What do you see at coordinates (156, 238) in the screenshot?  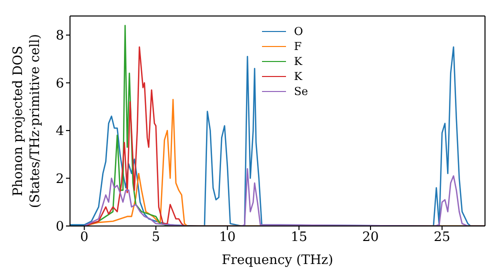 I see `x-tick-label: 5` at bounding box center [156, 238].